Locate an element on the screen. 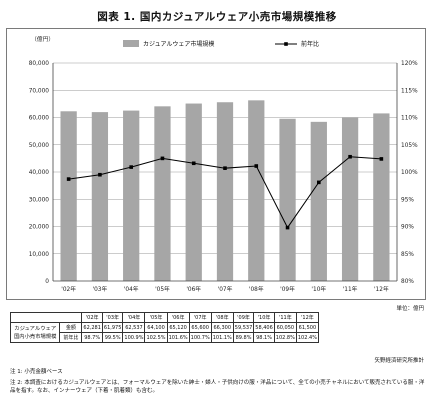  table-header-cell: '09年 is located at coordinates (243, 317).